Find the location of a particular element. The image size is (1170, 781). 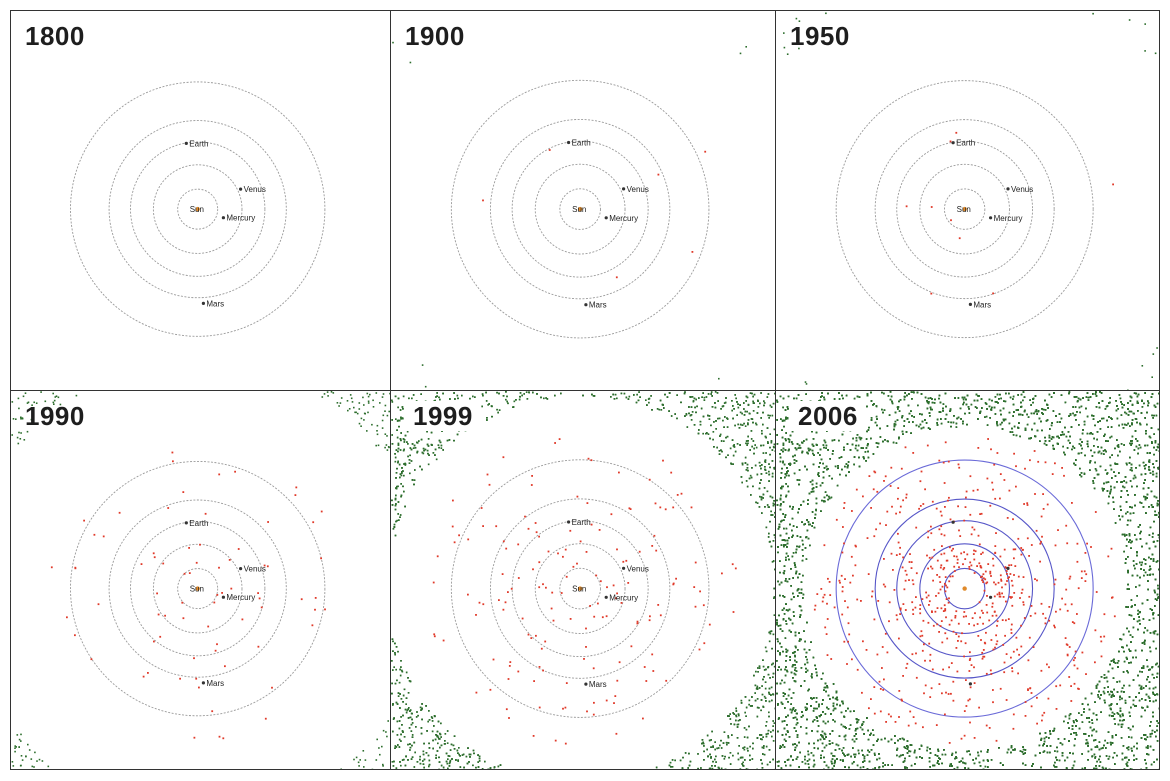

year-label: 1800 is located at coordinates (55, 36).